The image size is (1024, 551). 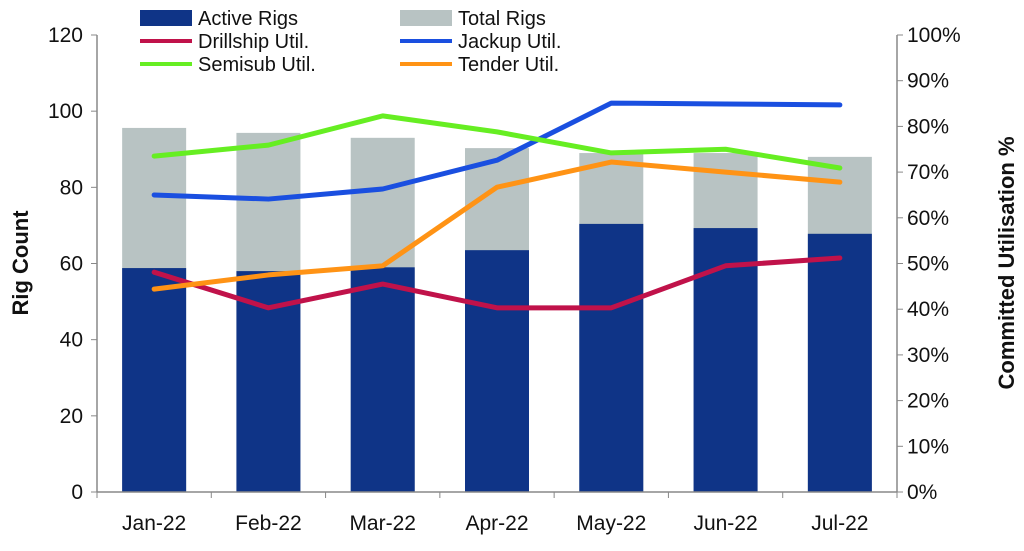 What do you see at coordinates (928, 126) in the screenshot?
I see `y2-tick-label: 80%` at bounding box center [928, 126].